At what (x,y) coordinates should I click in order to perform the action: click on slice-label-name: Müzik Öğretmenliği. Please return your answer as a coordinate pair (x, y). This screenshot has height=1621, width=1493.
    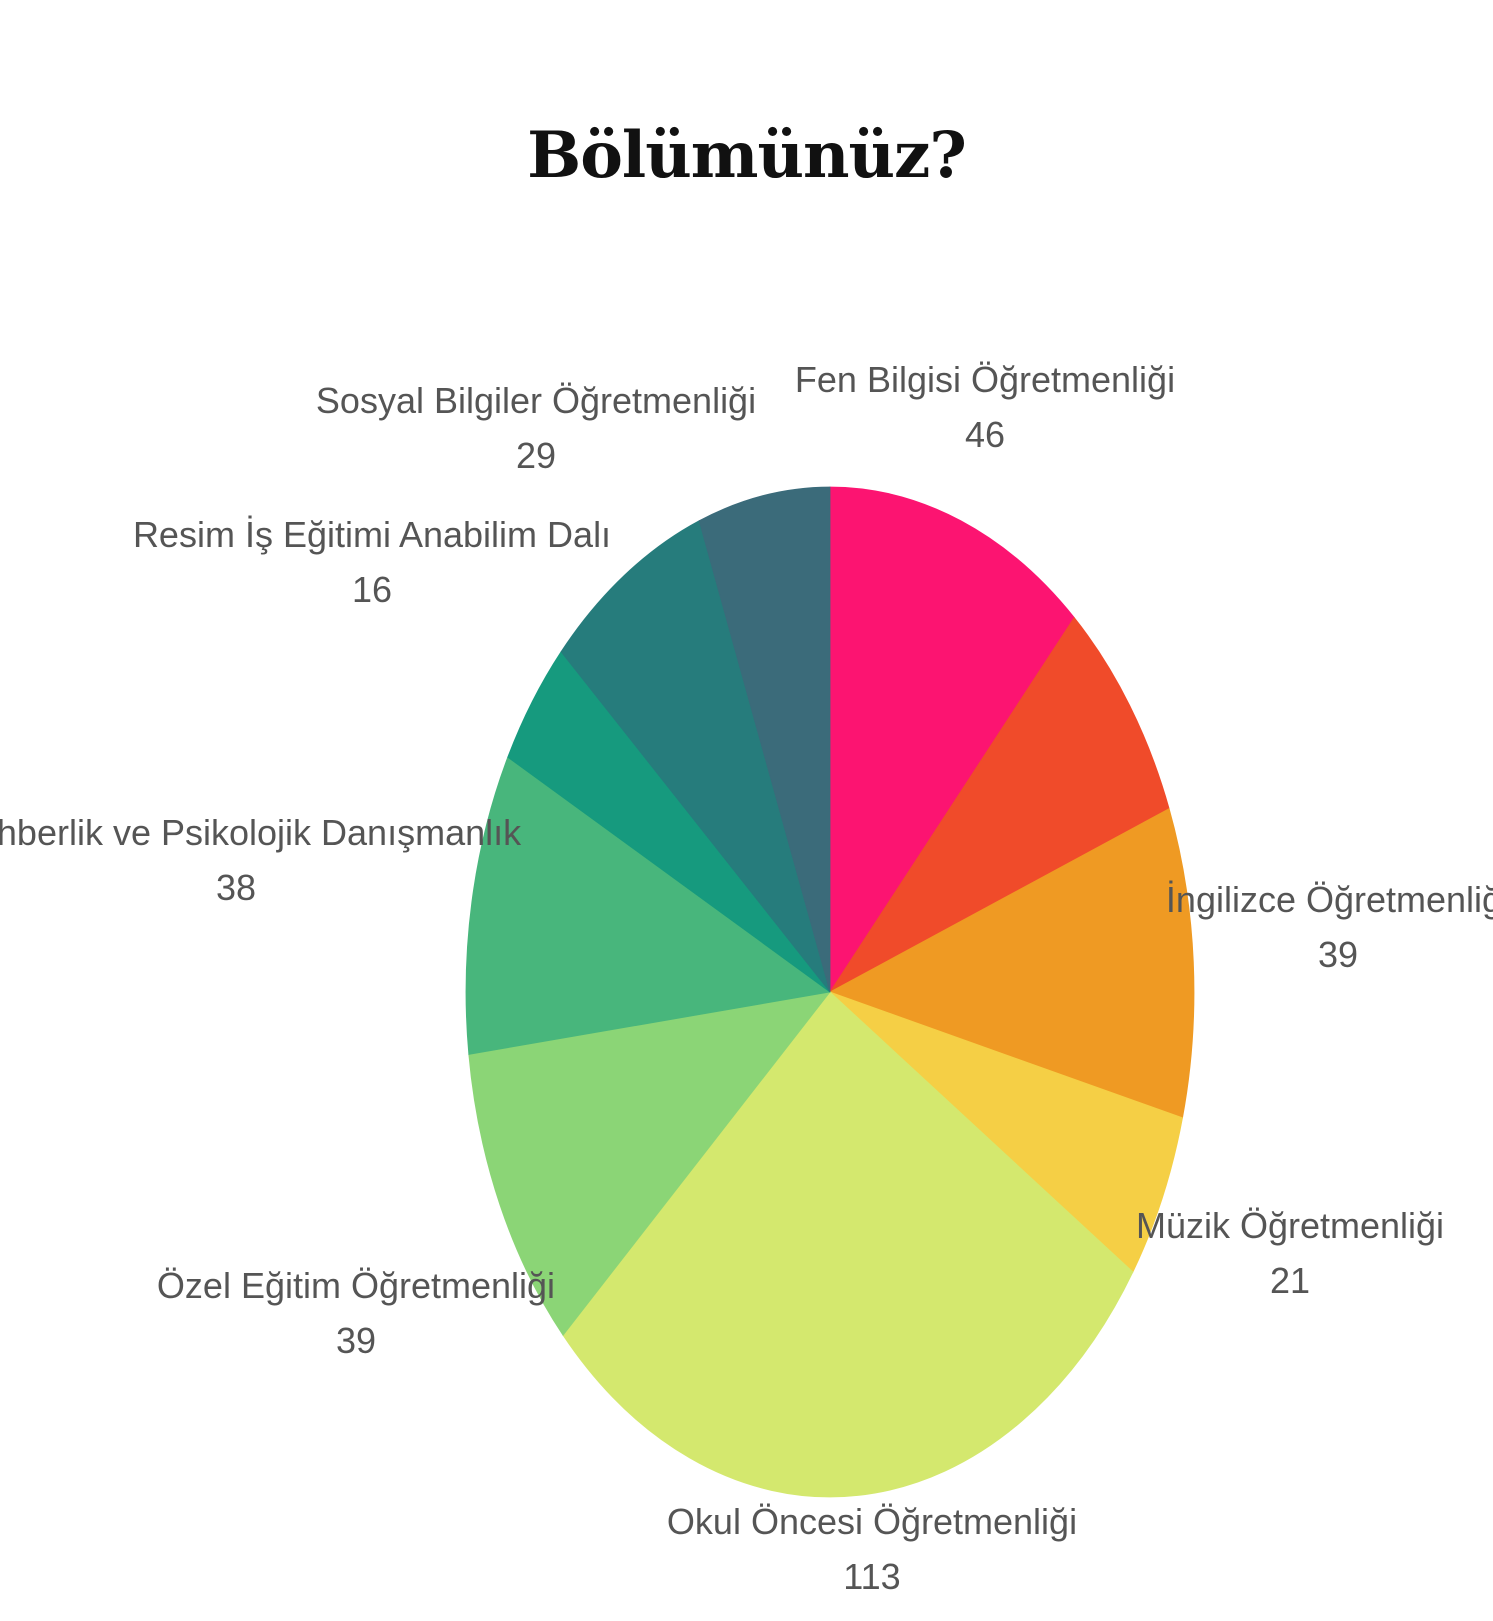
    Looking at the image, I should click on (1290, 1225).